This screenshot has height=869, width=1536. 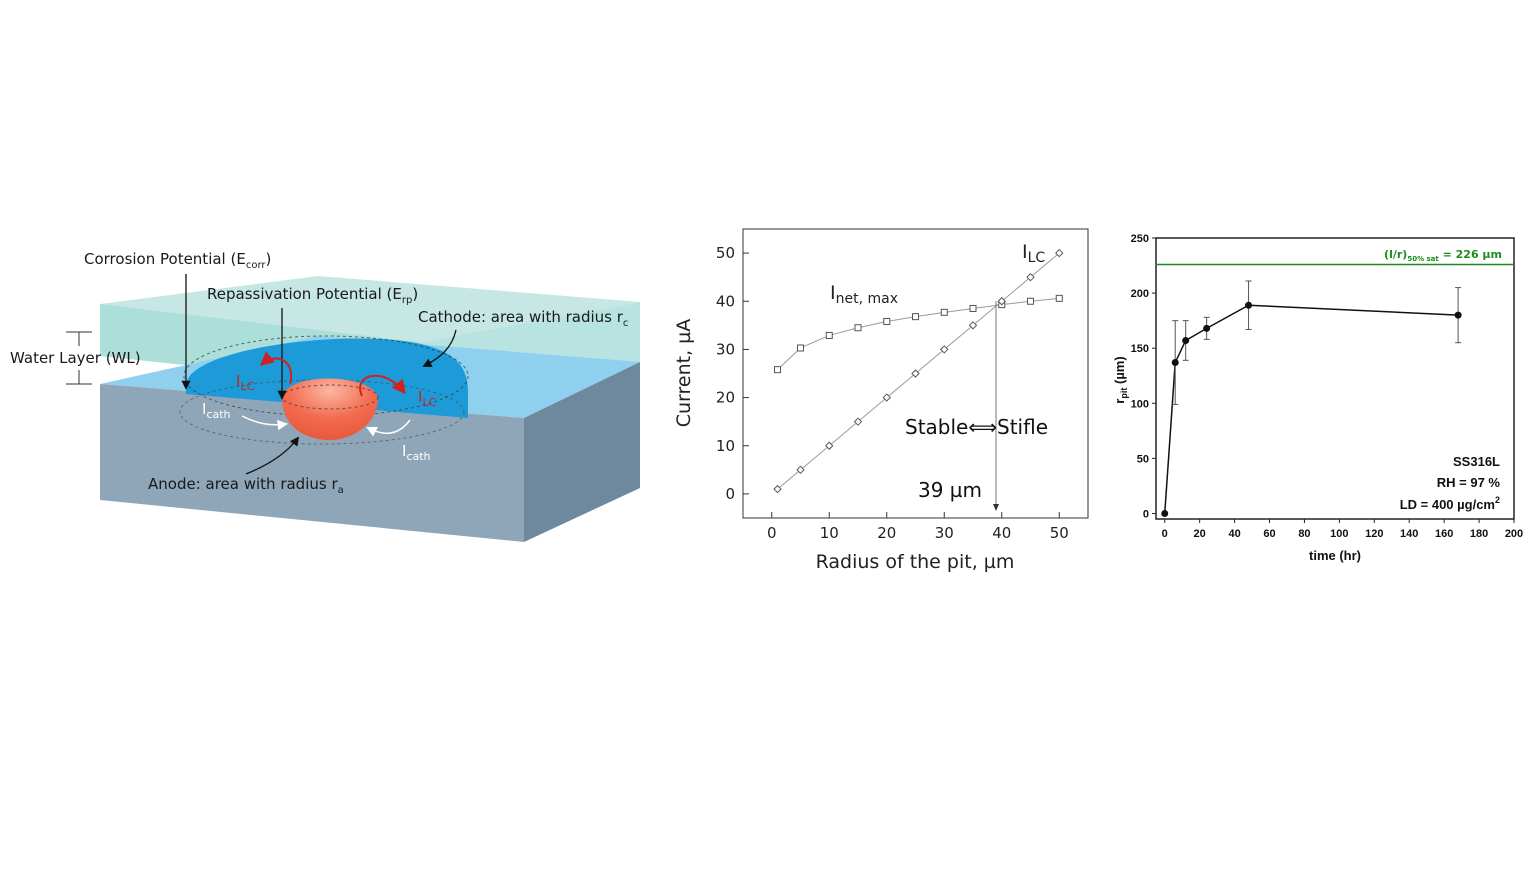 What do you see at coordinates (1311, 409) in the screenshot?
I see `chart3-series-line` at bounding box center [1311, 409].